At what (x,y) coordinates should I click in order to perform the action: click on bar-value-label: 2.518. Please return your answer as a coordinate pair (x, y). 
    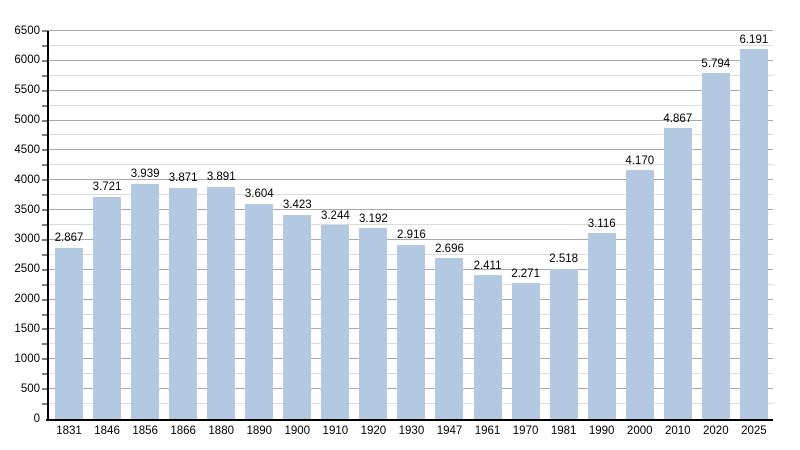
    Looking at the image, I should click on (564, 259).